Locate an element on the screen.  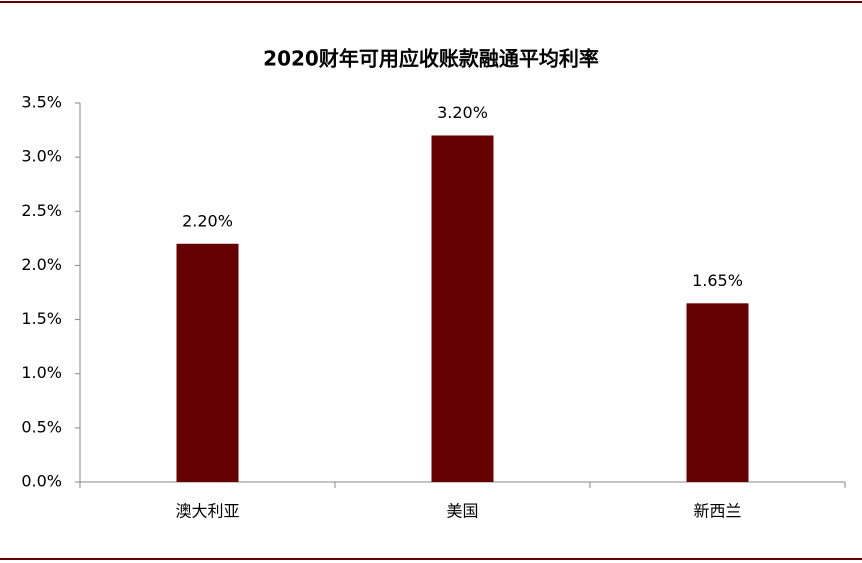
x-tick-label: 美国 is located at coordinates (462, 511).